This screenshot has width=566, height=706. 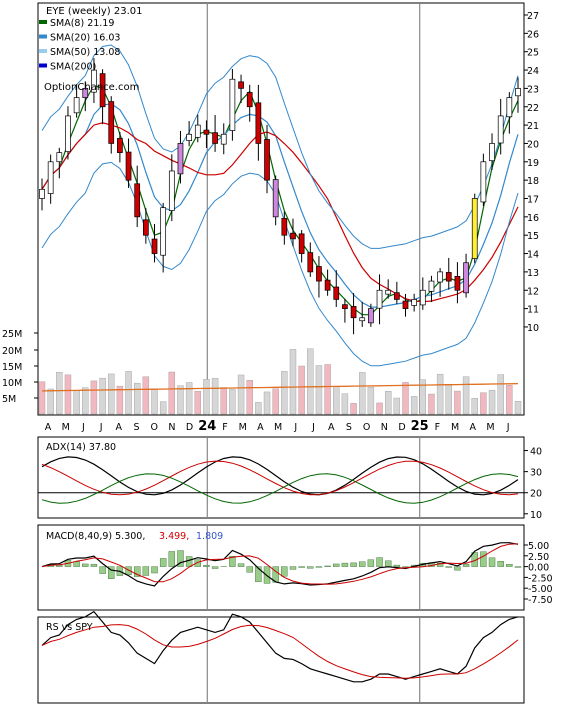 I want to click on macd-signal-value: 3.499,, so click(x=174, y=536).